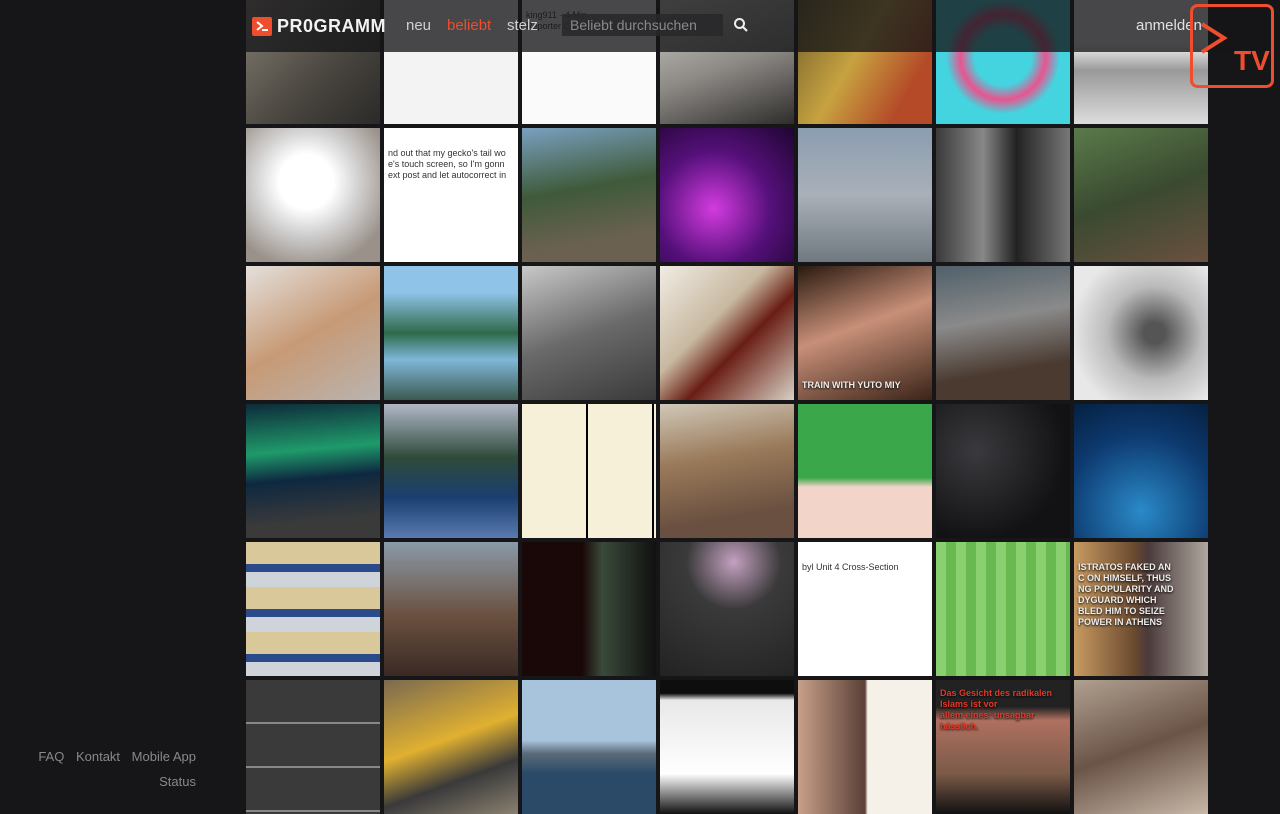  What do you see at coordinates (163, 756) in the screenshot?
I see `footer-link-mobile-app: Mobile App` at bounding box center [163, 756].